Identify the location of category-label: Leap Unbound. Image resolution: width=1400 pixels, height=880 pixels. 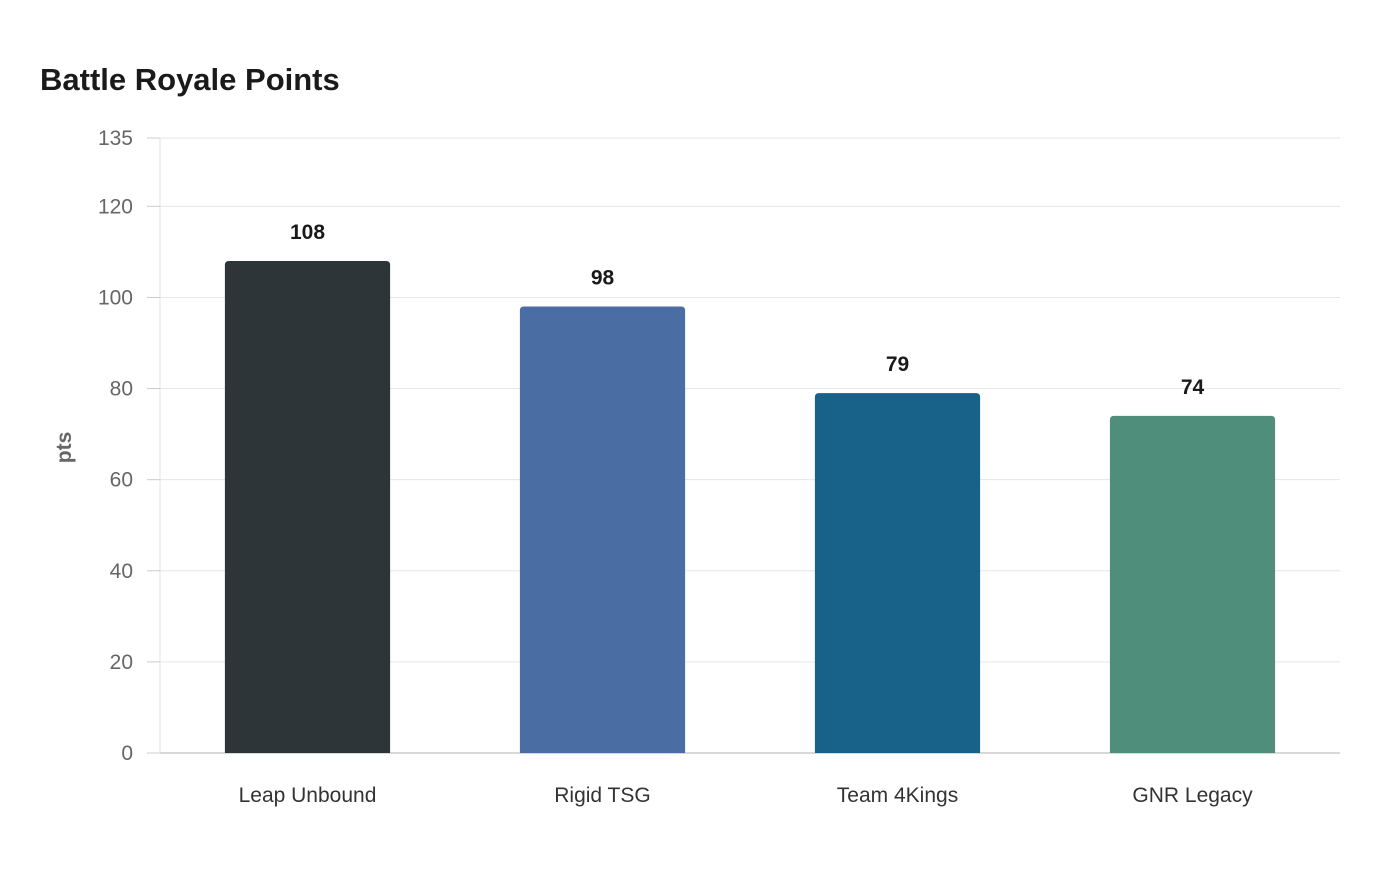
(308, 795).